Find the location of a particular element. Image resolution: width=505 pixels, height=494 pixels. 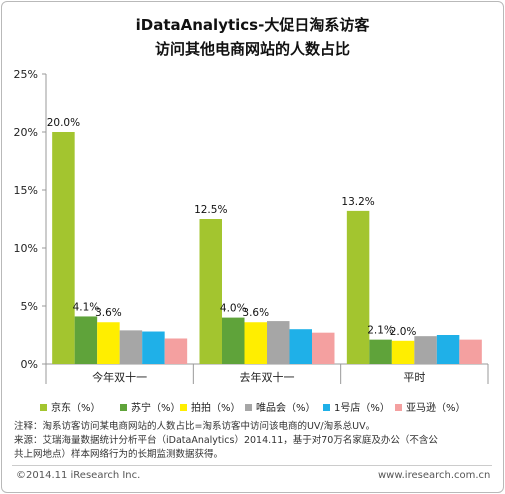

bar-data-label: 2.1% is located at coordinates (380, 331).